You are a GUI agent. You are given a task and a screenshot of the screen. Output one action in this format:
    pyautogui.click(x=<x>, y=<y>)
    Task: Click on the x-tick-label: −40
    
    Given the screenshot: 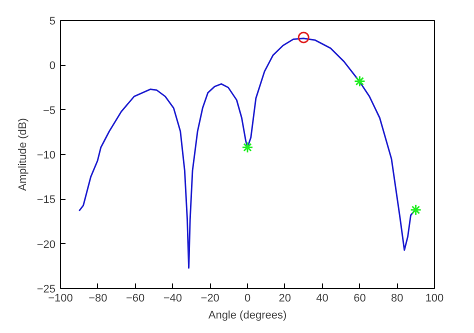 What is the action you would take?
    pyautogui.click(x=172, y=298)
    